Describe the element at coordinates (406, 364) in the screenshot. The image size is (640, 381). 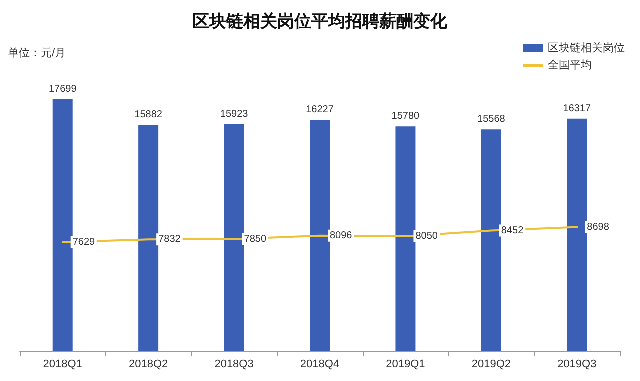
I see `x-tick-label: 2019Q1` at that location.